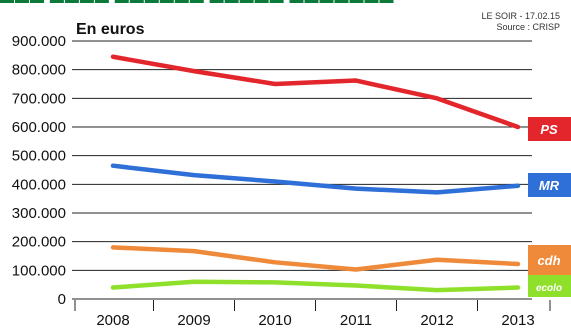  I want to click on badge-label: PS, so click(549, 129).